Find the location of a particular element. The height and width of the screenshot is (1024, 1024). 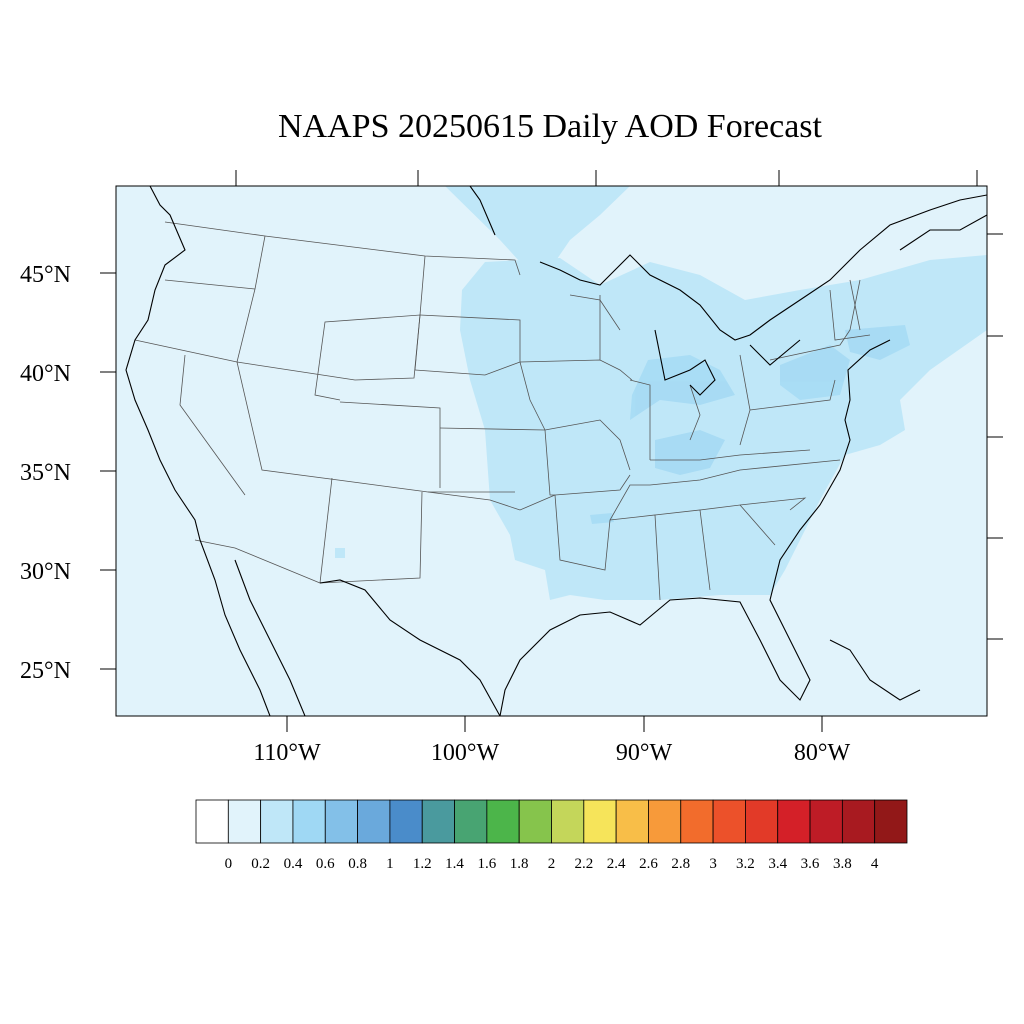

lon-label-80: 80°W is located at coordinates (822, 753).